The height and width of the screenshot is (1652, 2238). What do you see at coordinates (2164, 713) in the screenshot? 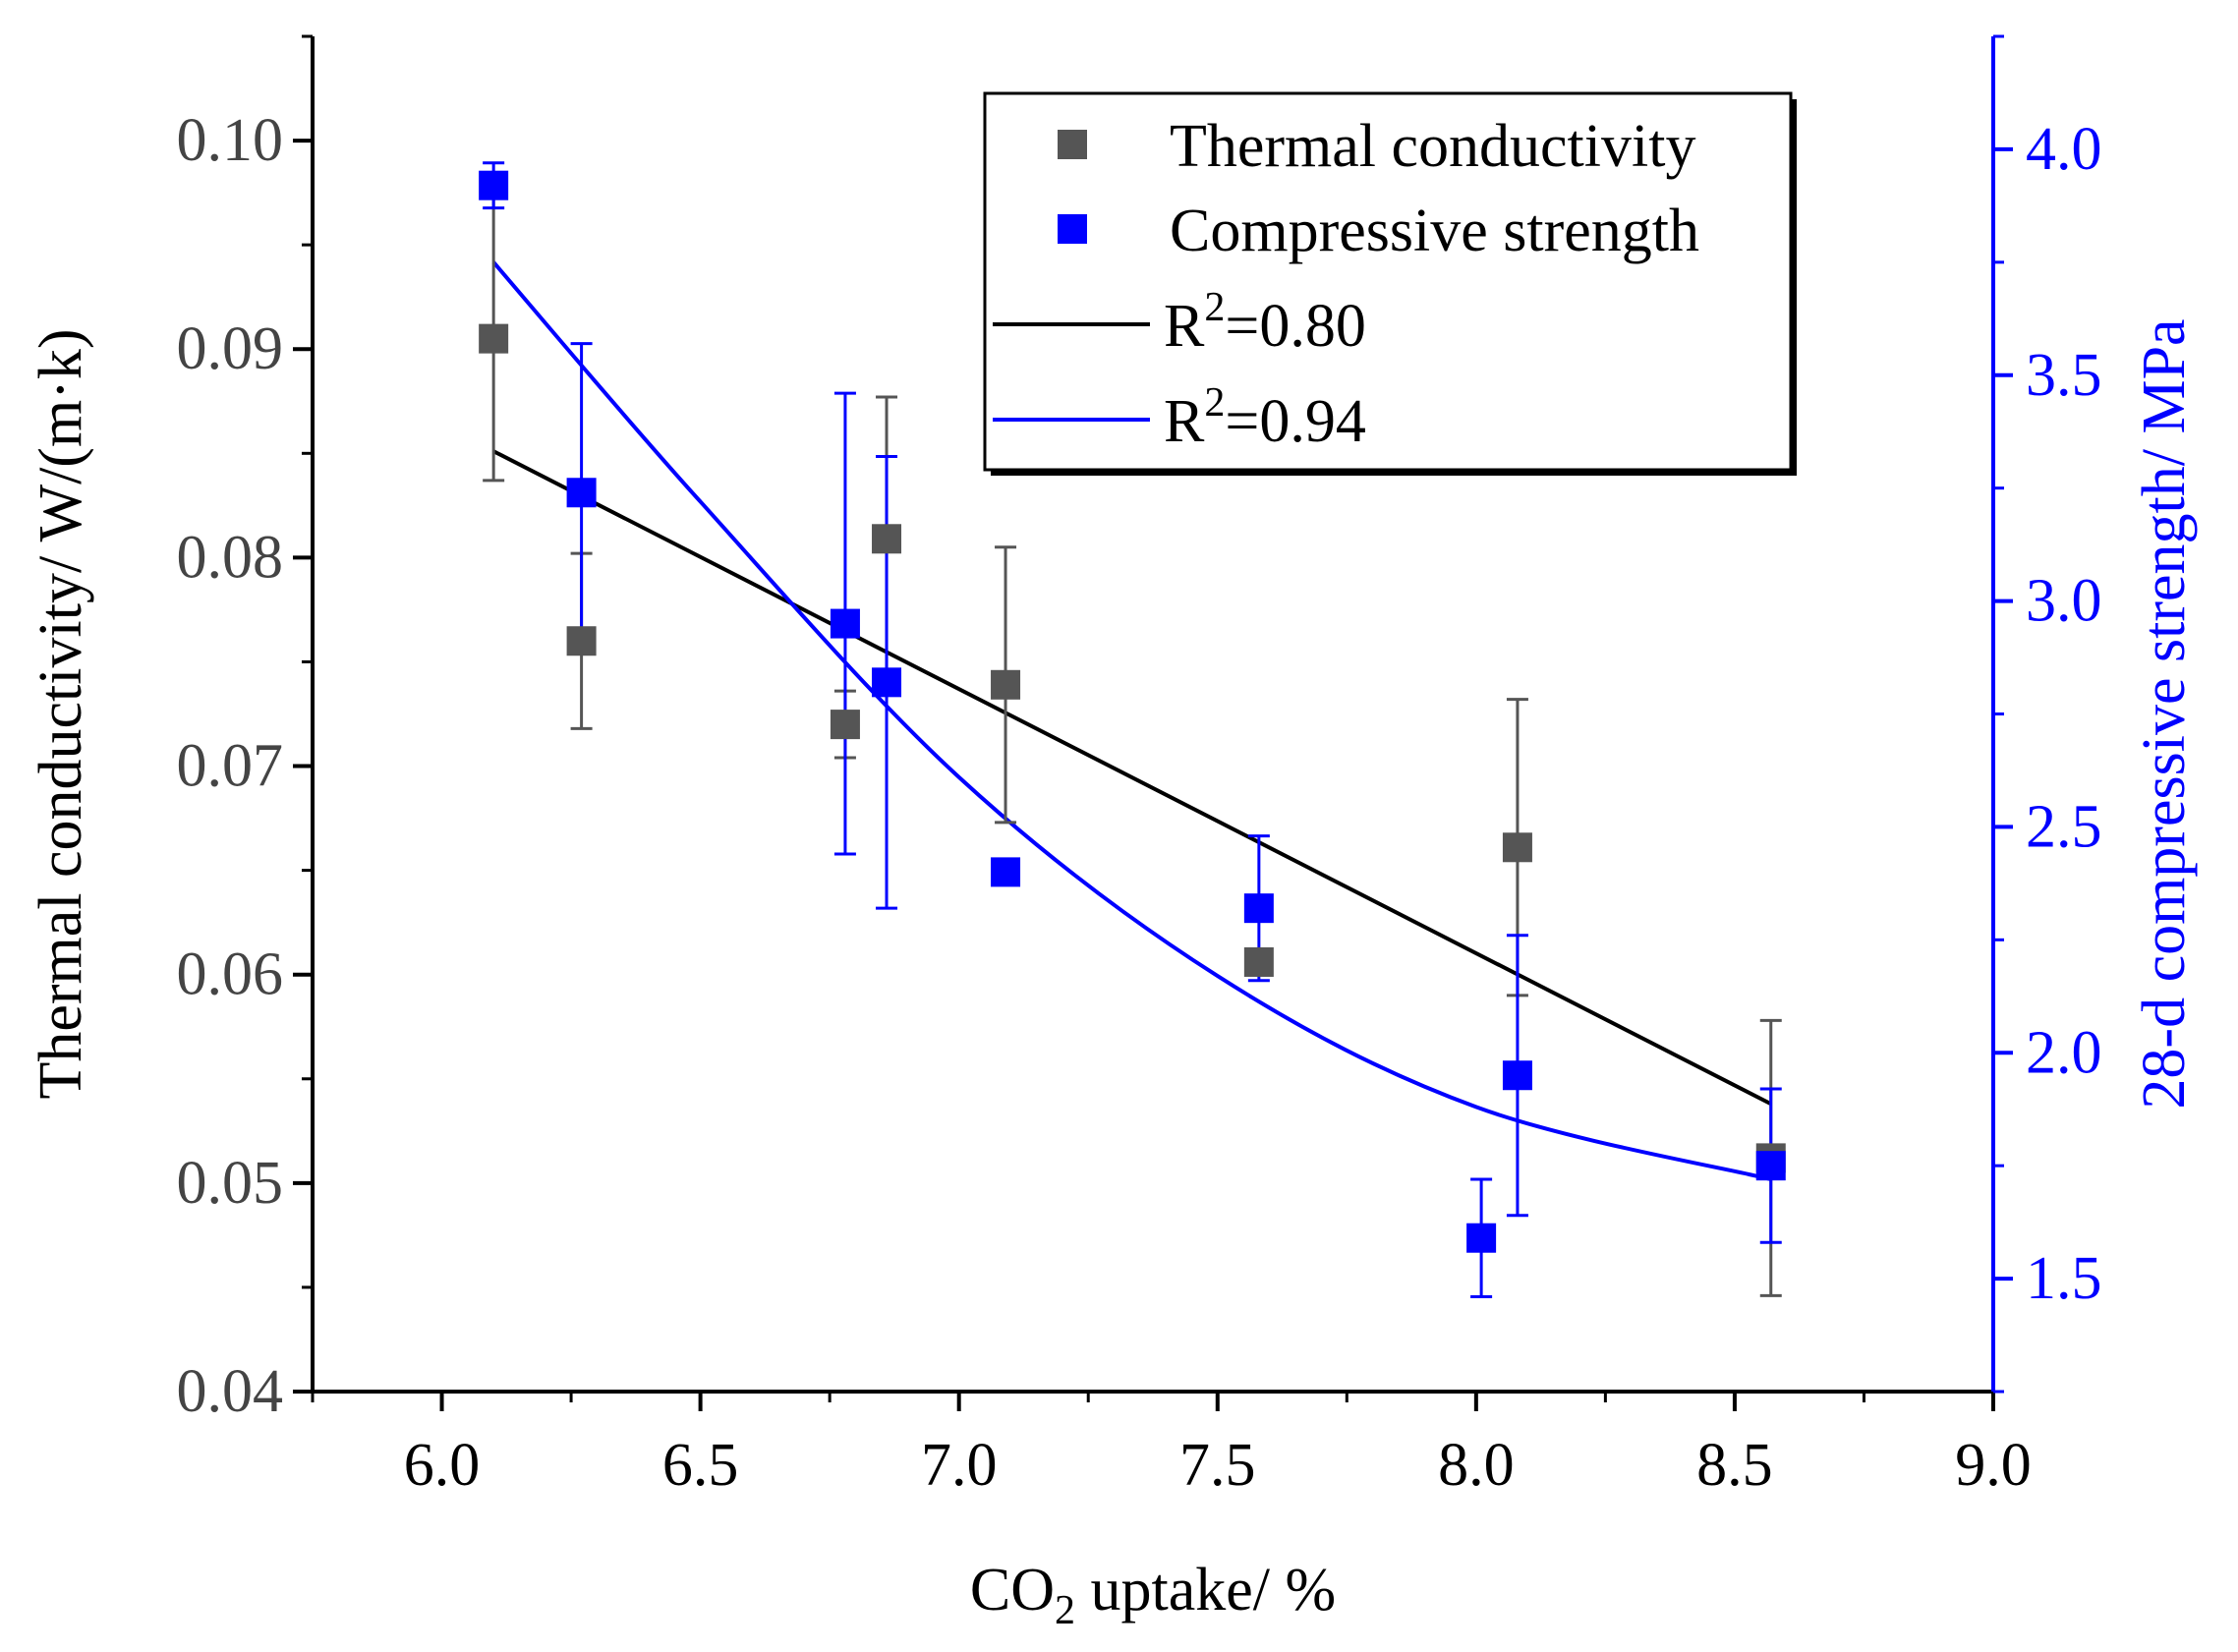
I see `y-right-axis-title: 28-d compressive strength/ MPa` at bounding box center [2164, 713].